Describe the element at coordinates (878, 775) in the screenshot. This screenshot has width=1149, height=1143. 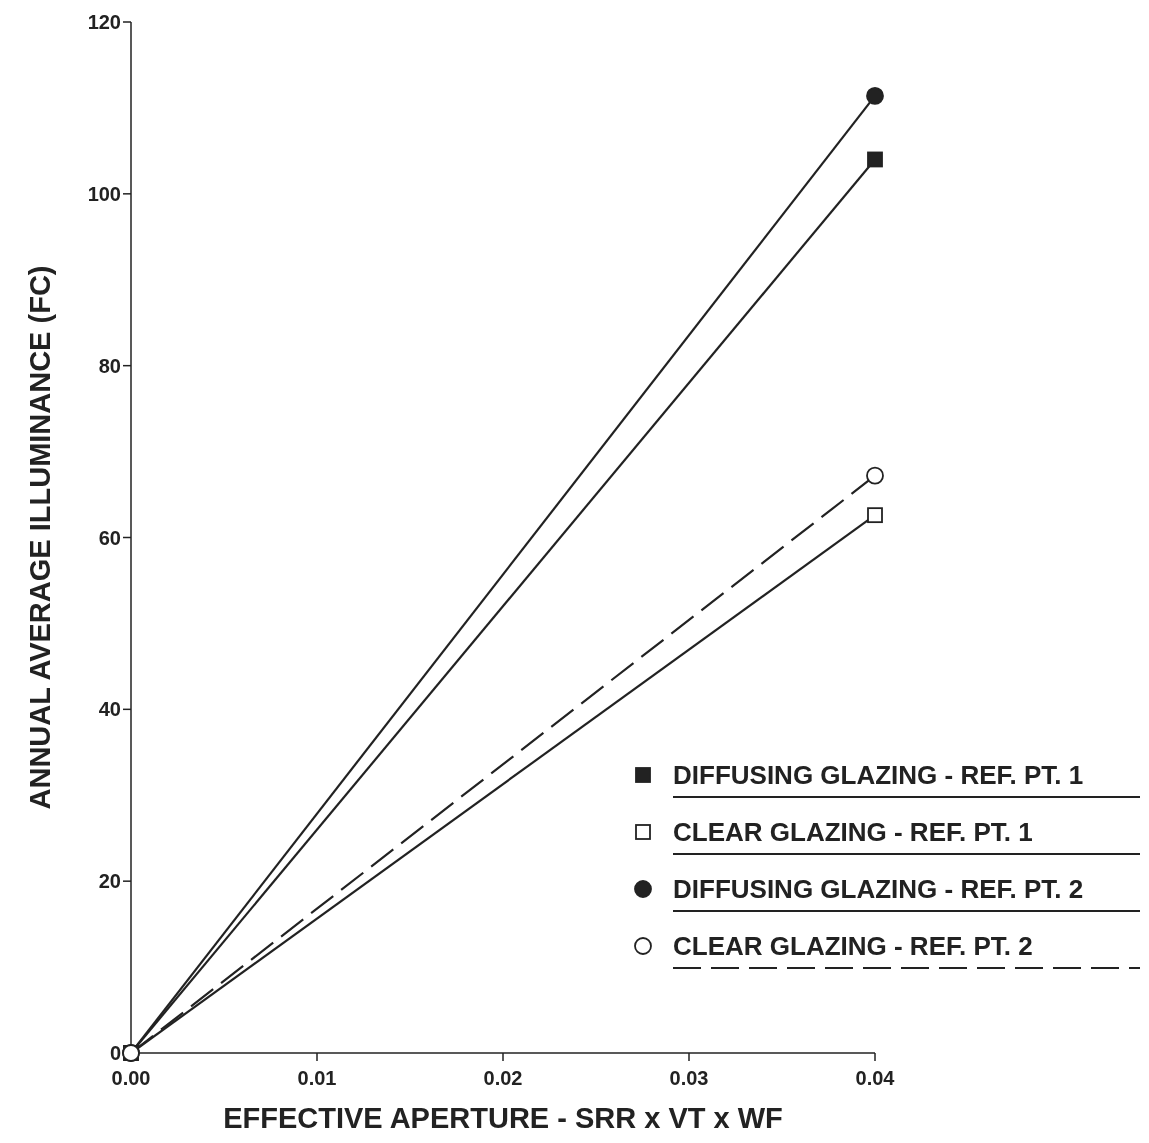
I see `legend-label: DIFFUSING GLAZING - REF. PT. 1` at that location.